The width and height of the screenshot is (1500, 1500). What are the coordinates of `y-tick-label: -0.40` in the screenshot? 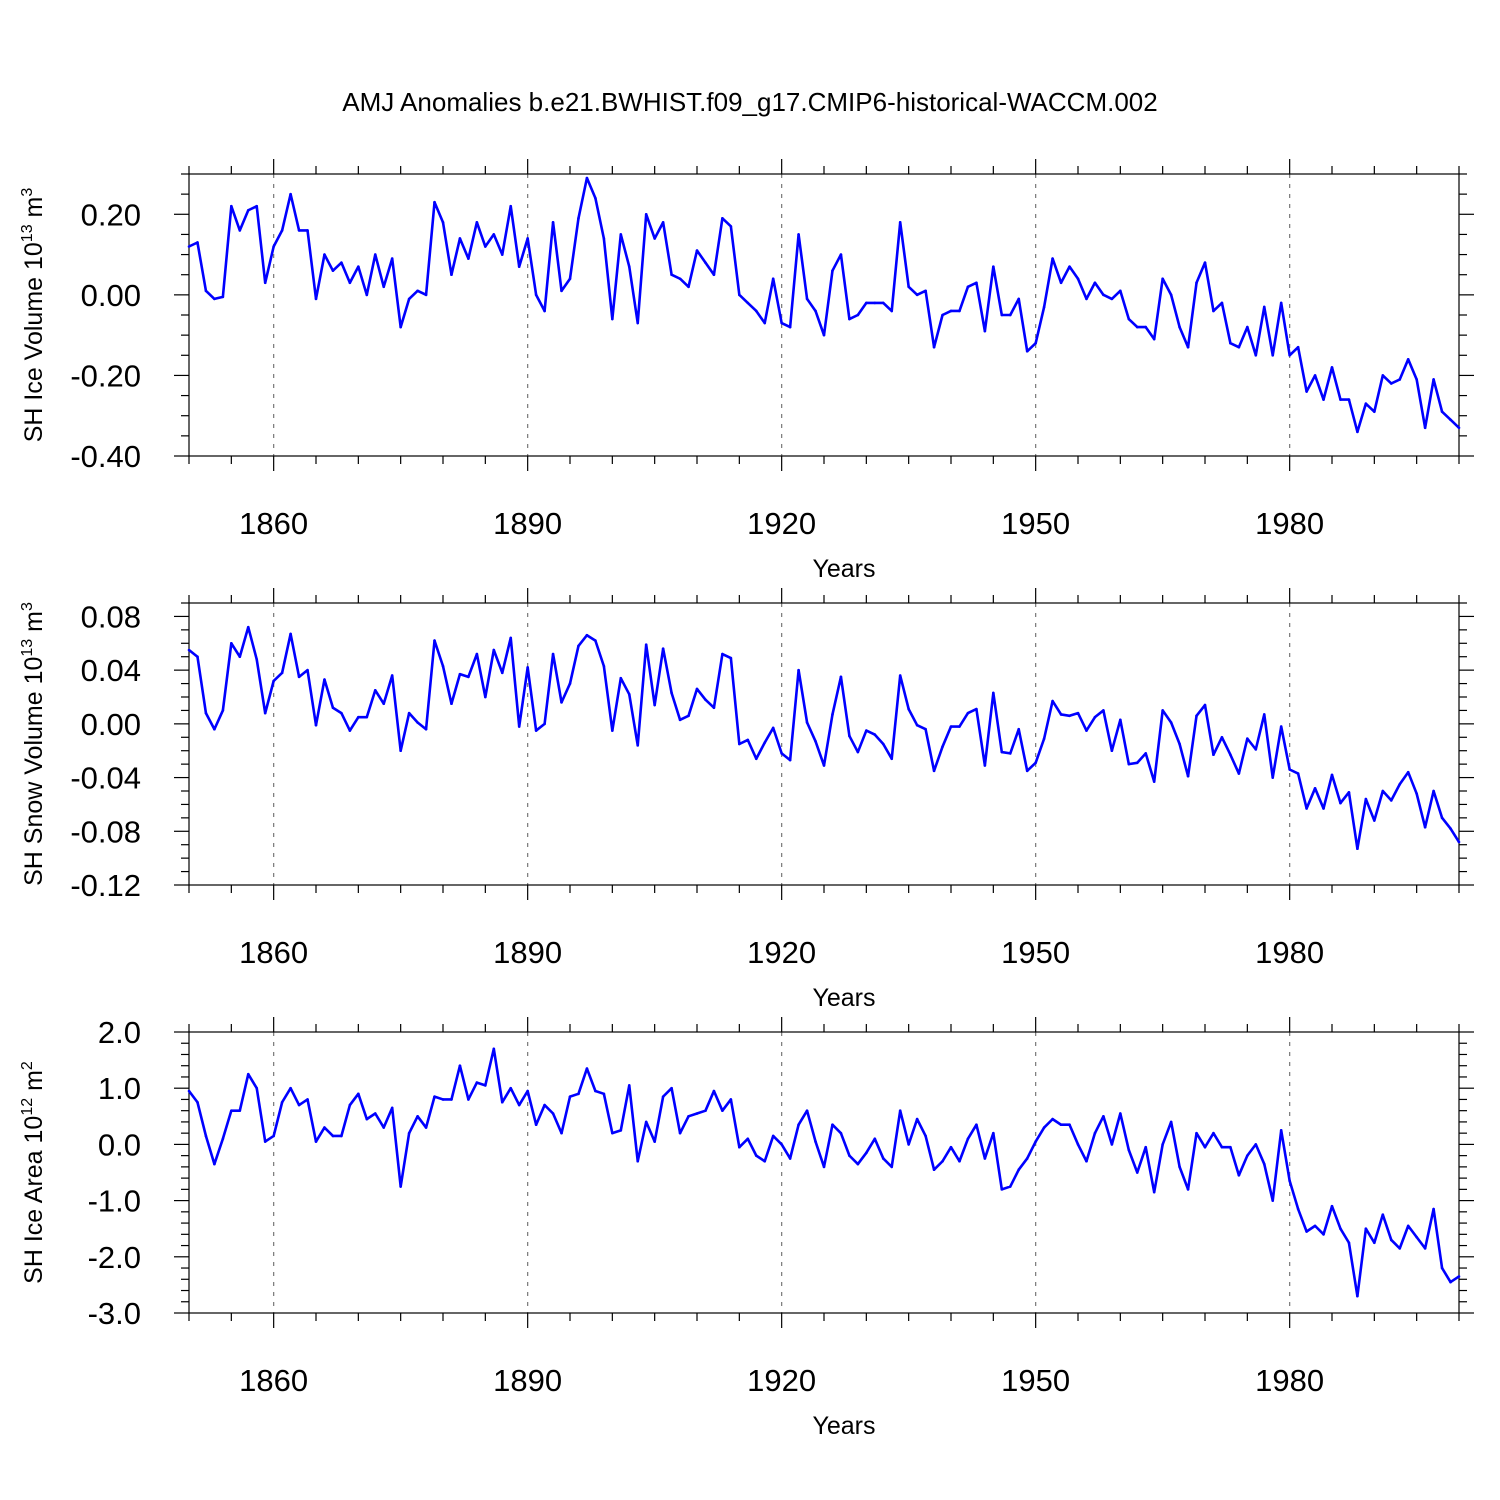 It's located at (105, 456).